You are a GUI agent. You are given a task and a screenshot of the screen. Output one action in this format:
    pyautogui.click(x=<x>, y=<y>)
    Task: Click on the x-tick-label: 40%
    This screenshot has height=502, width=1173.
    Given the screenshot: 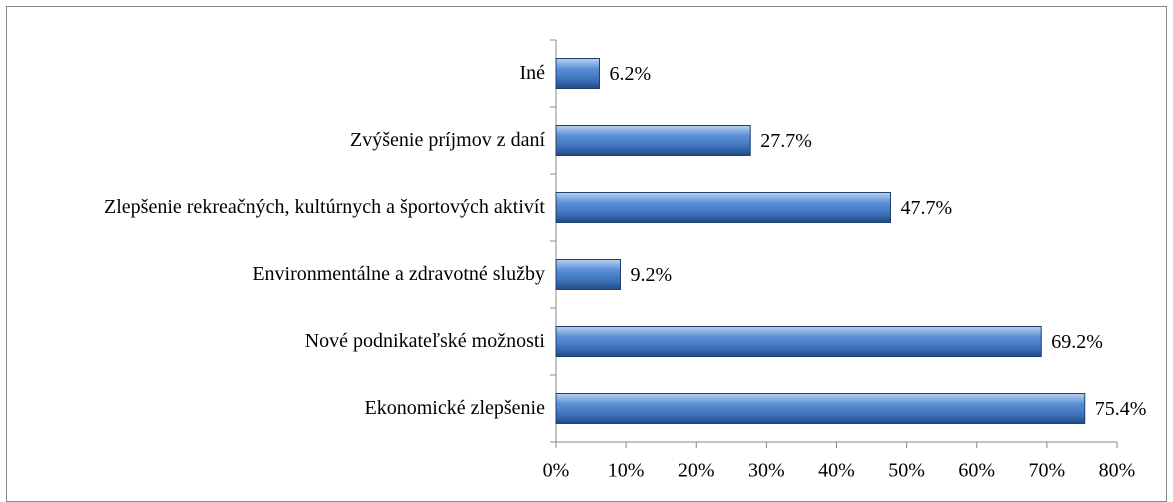 What is the action you would take?
    pyautogui.click(x=836, y=471)
    